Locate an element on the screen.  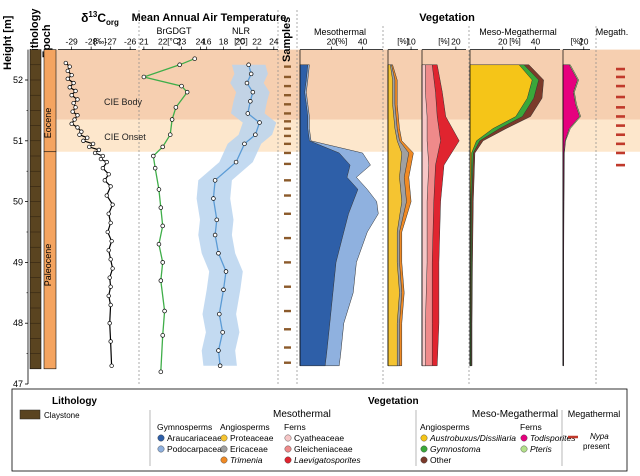
legend-item-label: Ericaceae is located at coordinates (249, 449).